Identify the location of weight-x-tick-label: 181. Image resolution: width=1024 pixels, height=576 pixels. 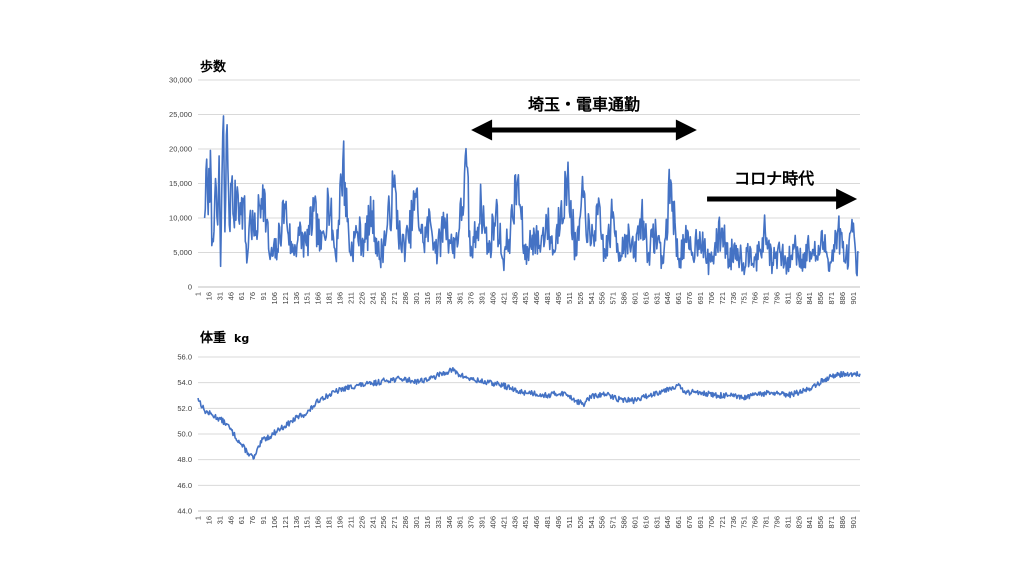
(329, 522).